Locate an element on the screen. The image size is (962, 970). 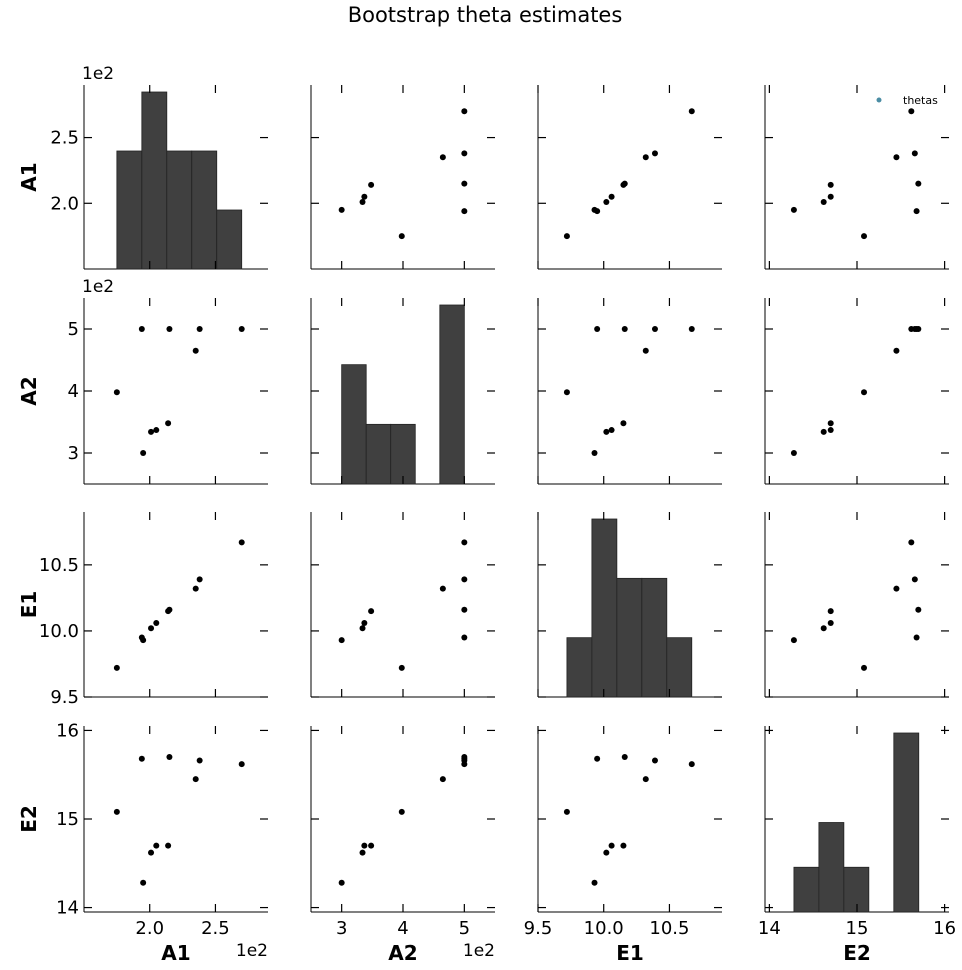
panel-A2-vs-E2 is located at coordinates (856, 391).